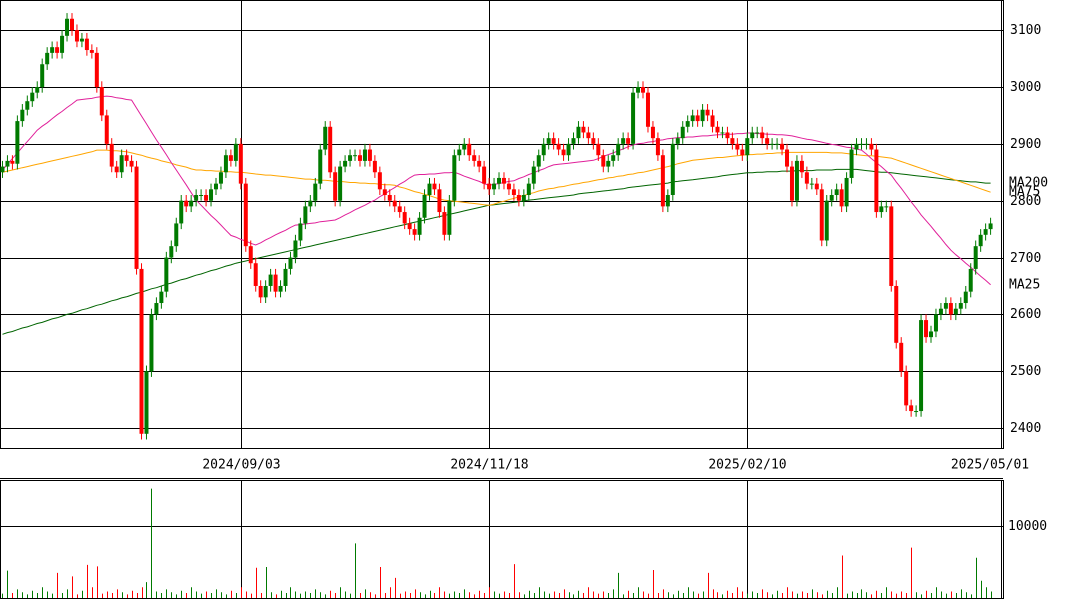 The width and height of the screenshot is (1065, 600). I want to click on y-tick-label: 2700, so click(1025, 258).